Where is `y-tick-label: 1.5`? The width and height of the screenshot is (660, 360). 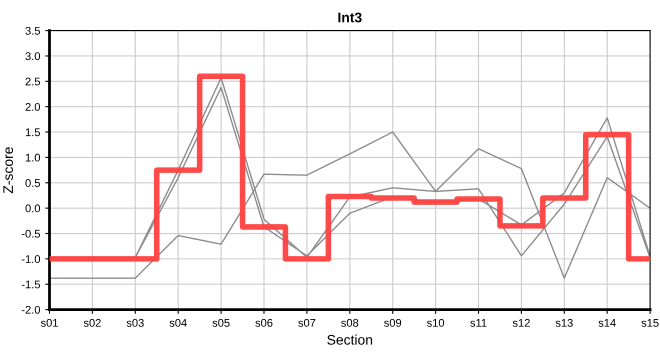
y-tick-label: 1.5 is located at coordinates (33, 132).